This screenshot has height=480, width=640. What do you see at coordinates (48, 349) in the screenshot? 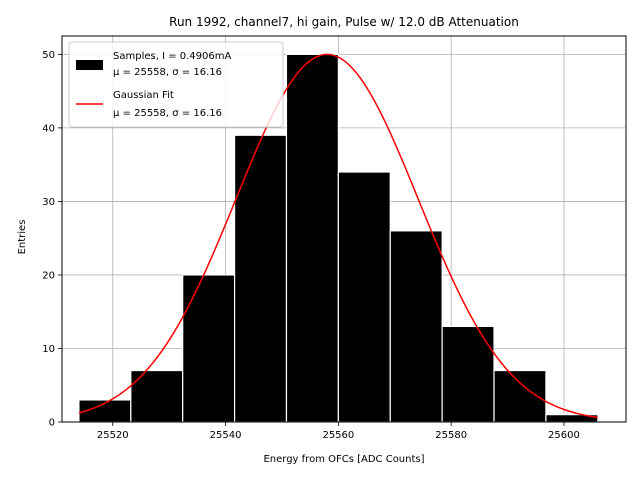
I see `y-tick-label: 10` at bounding box center [48, 349].